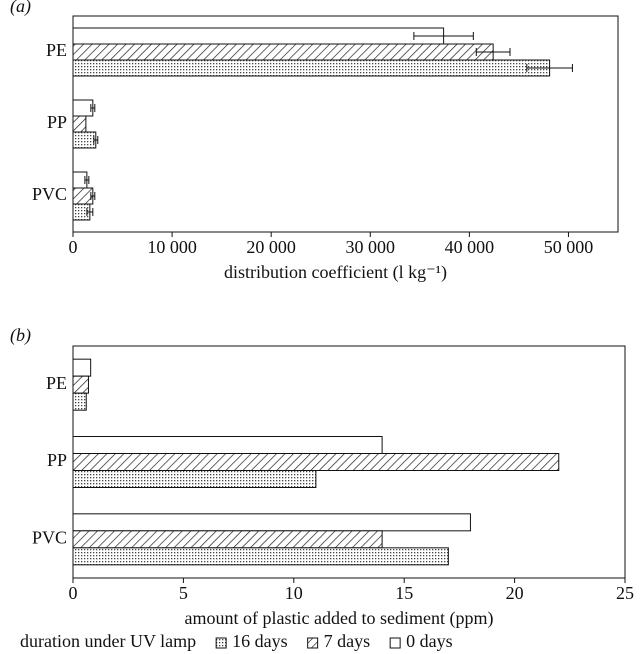 This screenshot has height=654, width=640. Describe the element at coordinates (515, 593) in the screenshot. I see `x-tick-label: 20` at that location.